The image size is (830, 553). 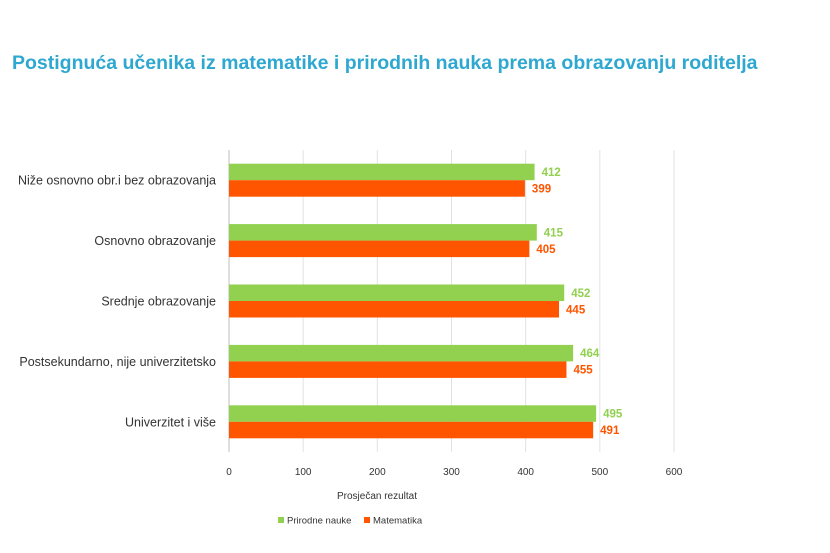 I want to click on category-label: Postsekundarno, nije univerzitetsko, so click(x=117, y=362).